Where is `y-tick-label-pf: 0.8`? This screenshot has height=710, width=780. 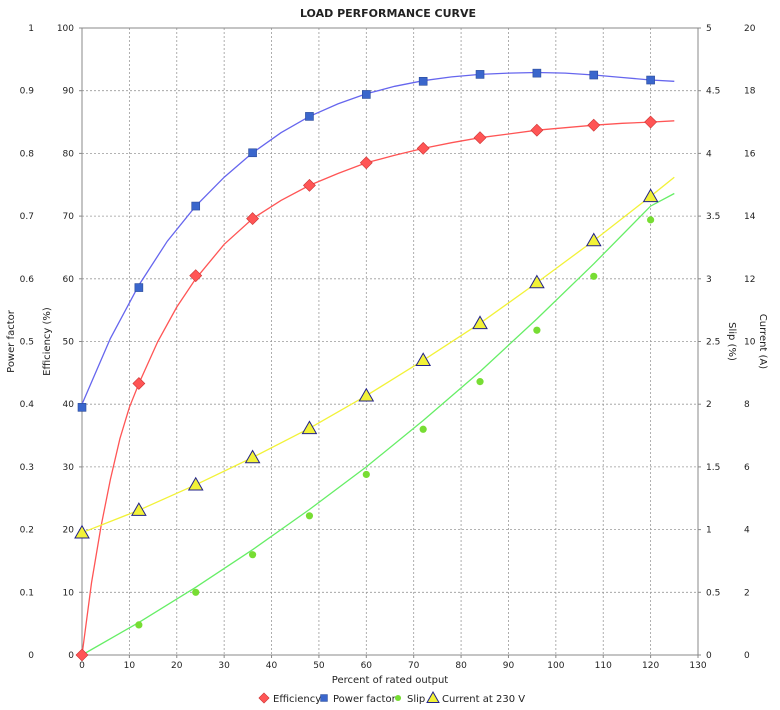
y-tick-label-pf: 0.8 is located at coordinates (27, 154).